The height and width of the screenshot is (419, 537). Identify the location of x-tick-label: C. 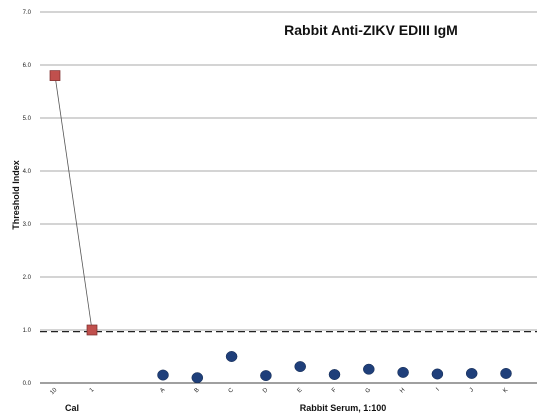
(232, 391).